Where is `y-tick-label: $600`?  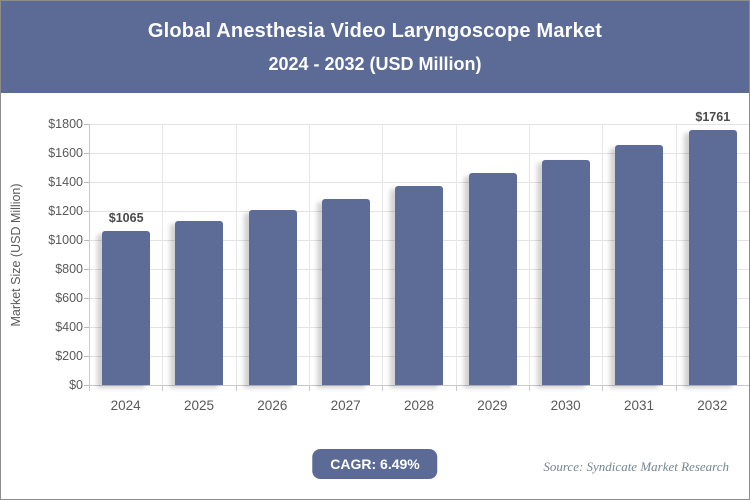 y-tick-label: $600 is located at coordinates (69, 298).